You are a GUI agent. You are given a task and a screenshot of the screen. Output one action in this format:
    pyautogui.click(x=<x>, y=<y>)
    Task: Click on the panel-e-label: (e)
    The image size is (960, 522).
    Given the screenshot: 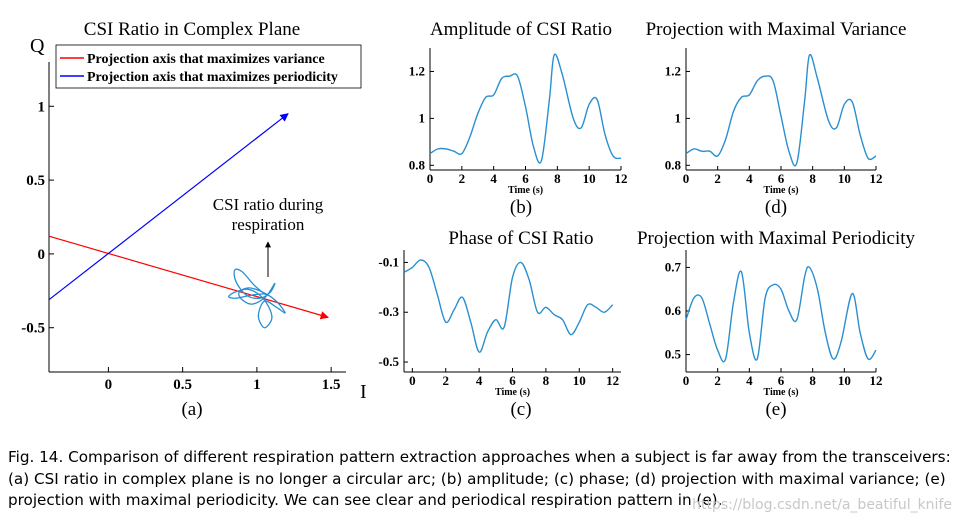 What is the action you would take?
    pyautogui.click(x=775, y=409)
    